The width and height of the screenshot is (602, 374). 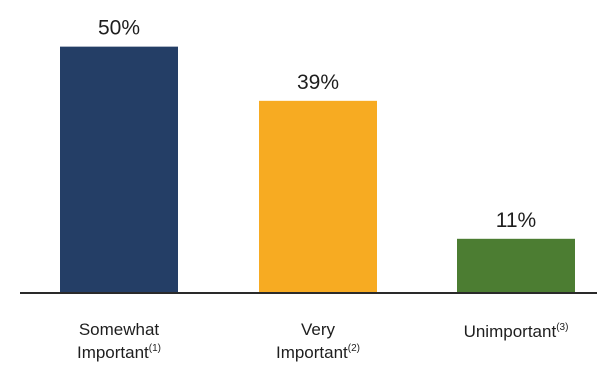 What do you see at coordinates (119, 352) in the screenshot?
I see `category-label-0-line-1: Important(1)` at bounding box center [119, 352].